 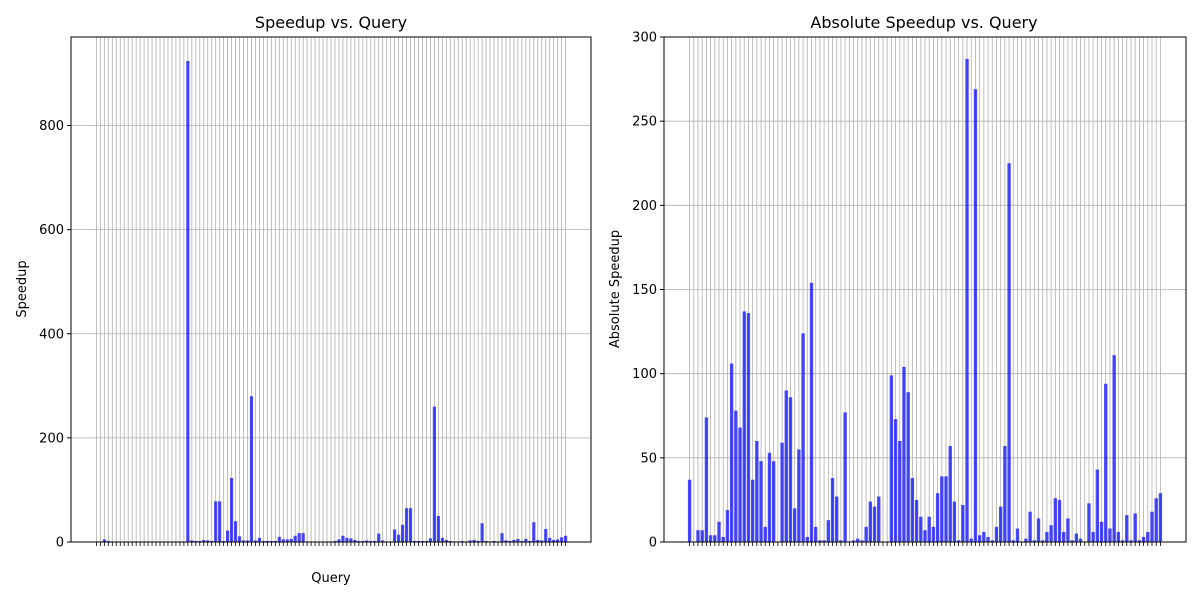 I want to click on y-tick-label: 800, so click(x=51, y=126).